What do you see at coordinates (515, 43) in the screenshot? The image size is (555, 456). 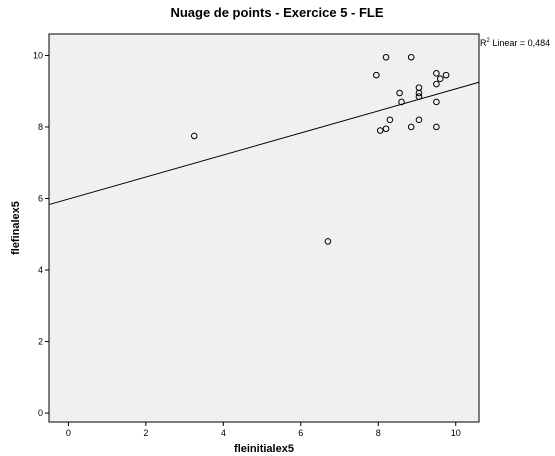 I see `r2-label: R2 Linear = 0,484` at bounding box center [515, 43].